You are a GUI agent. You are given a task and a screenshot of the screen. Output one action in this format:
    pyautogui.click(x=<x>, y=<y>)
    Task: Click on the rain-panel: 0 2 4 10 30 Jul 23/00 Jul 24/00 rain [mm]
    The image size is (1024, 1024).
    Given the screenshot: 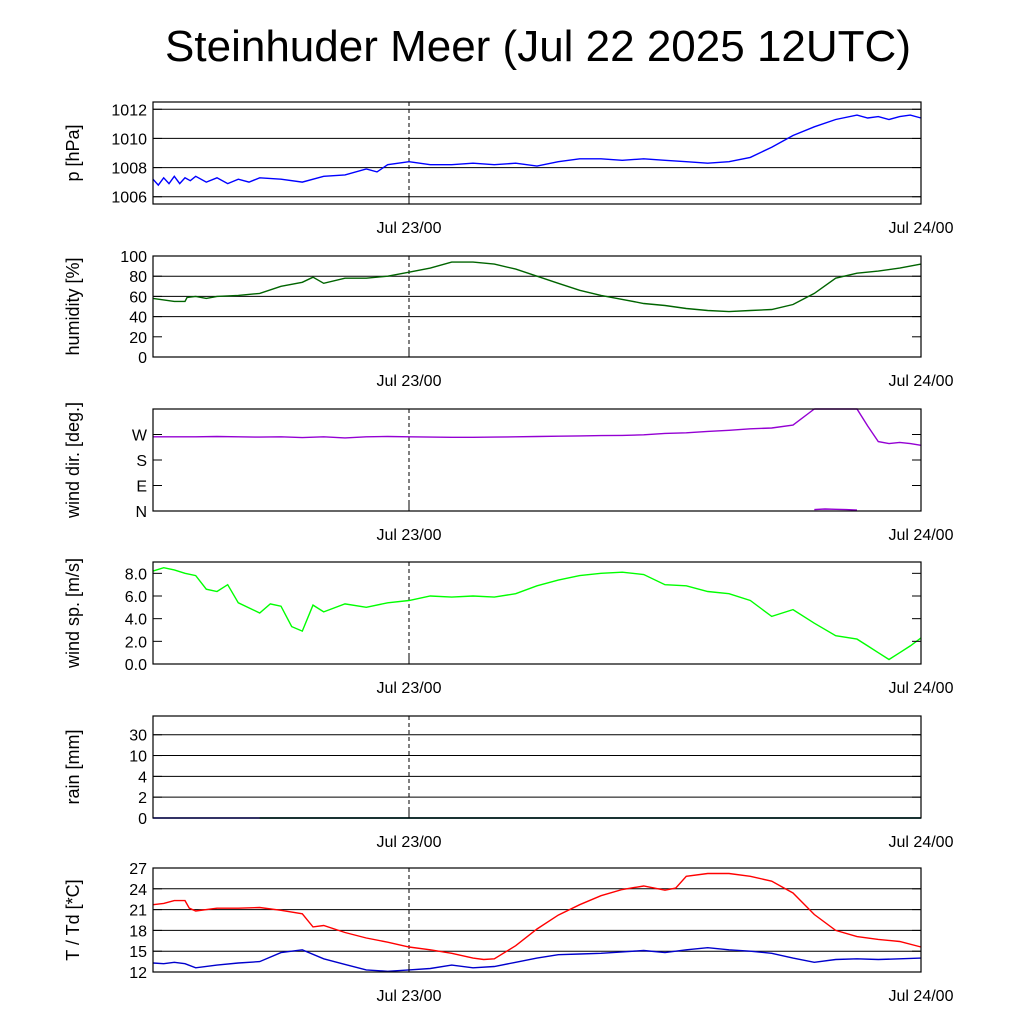 What is the action you would take?
    pyautogui.click(x=508, y=783)
    